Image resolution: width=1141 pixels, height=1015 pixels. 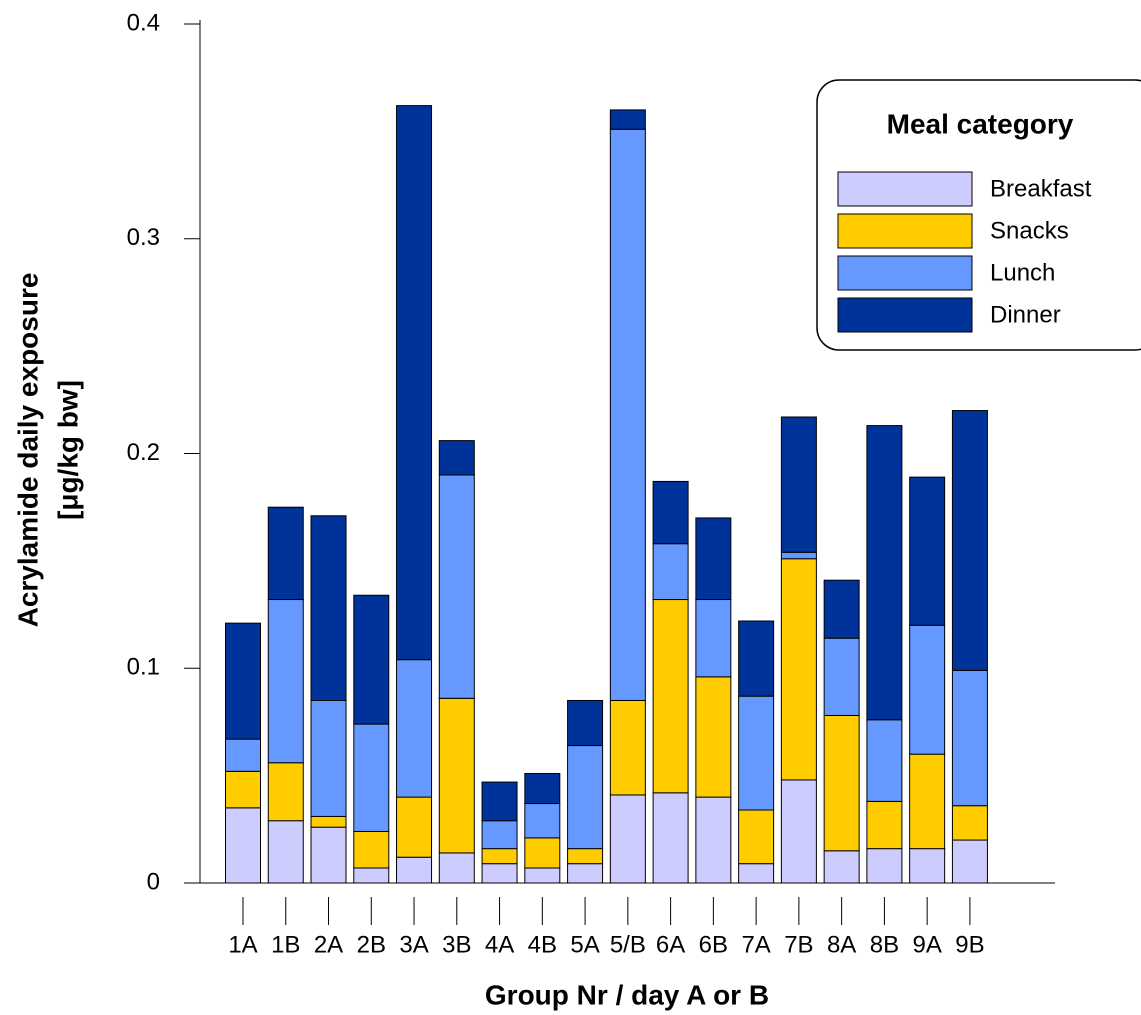 What do you see at coordinates (798, 944) in the screenshot?
I see `x-tick-label: 7B` at bounding box center [798, 944].